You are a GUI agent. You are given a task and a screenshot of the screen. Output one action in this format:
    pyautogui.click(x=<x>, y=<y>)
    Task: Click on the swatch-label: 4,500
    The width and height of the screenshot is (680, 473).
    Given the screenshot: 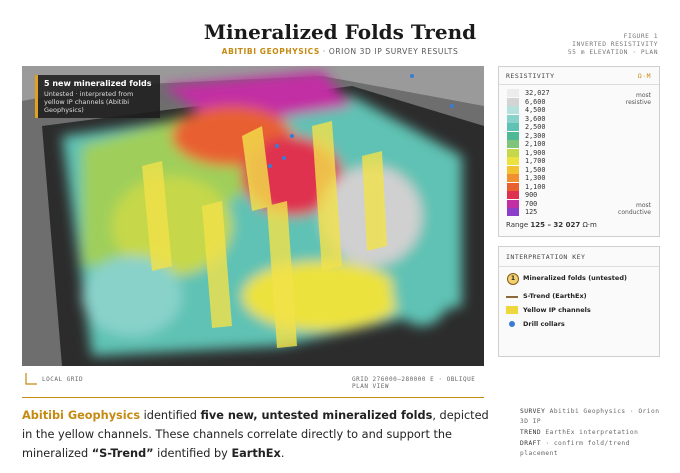 What is the action you would take?
    pyautogui.click(x=535, y=110)
    